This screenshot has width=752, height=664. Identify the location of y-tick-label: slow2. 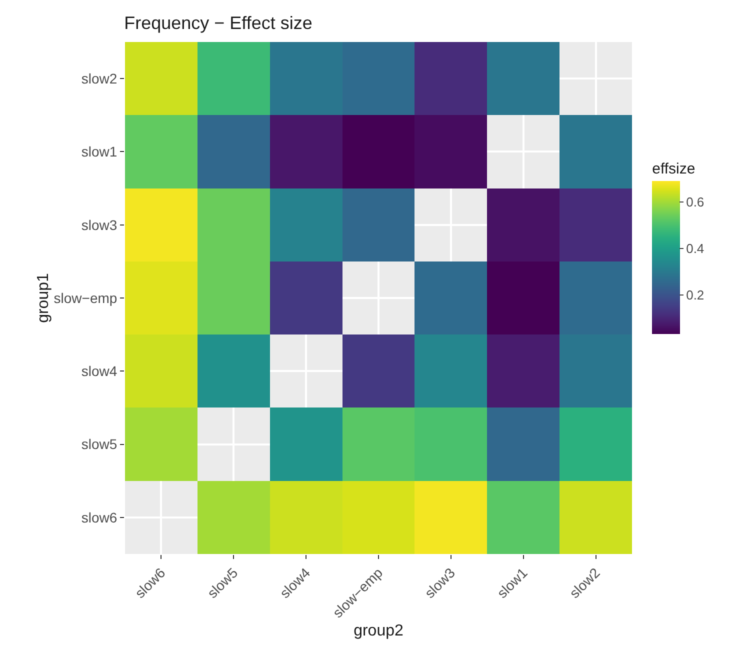
(99, 78).